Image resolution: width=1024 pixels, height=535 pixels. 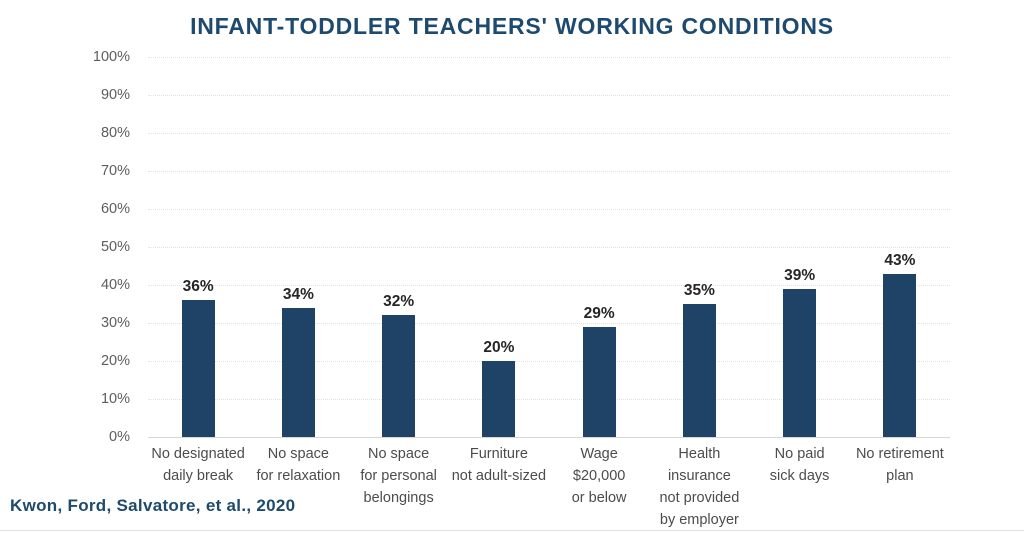 I want to click on bar-slot: 39%, so click(x=800, y=247).